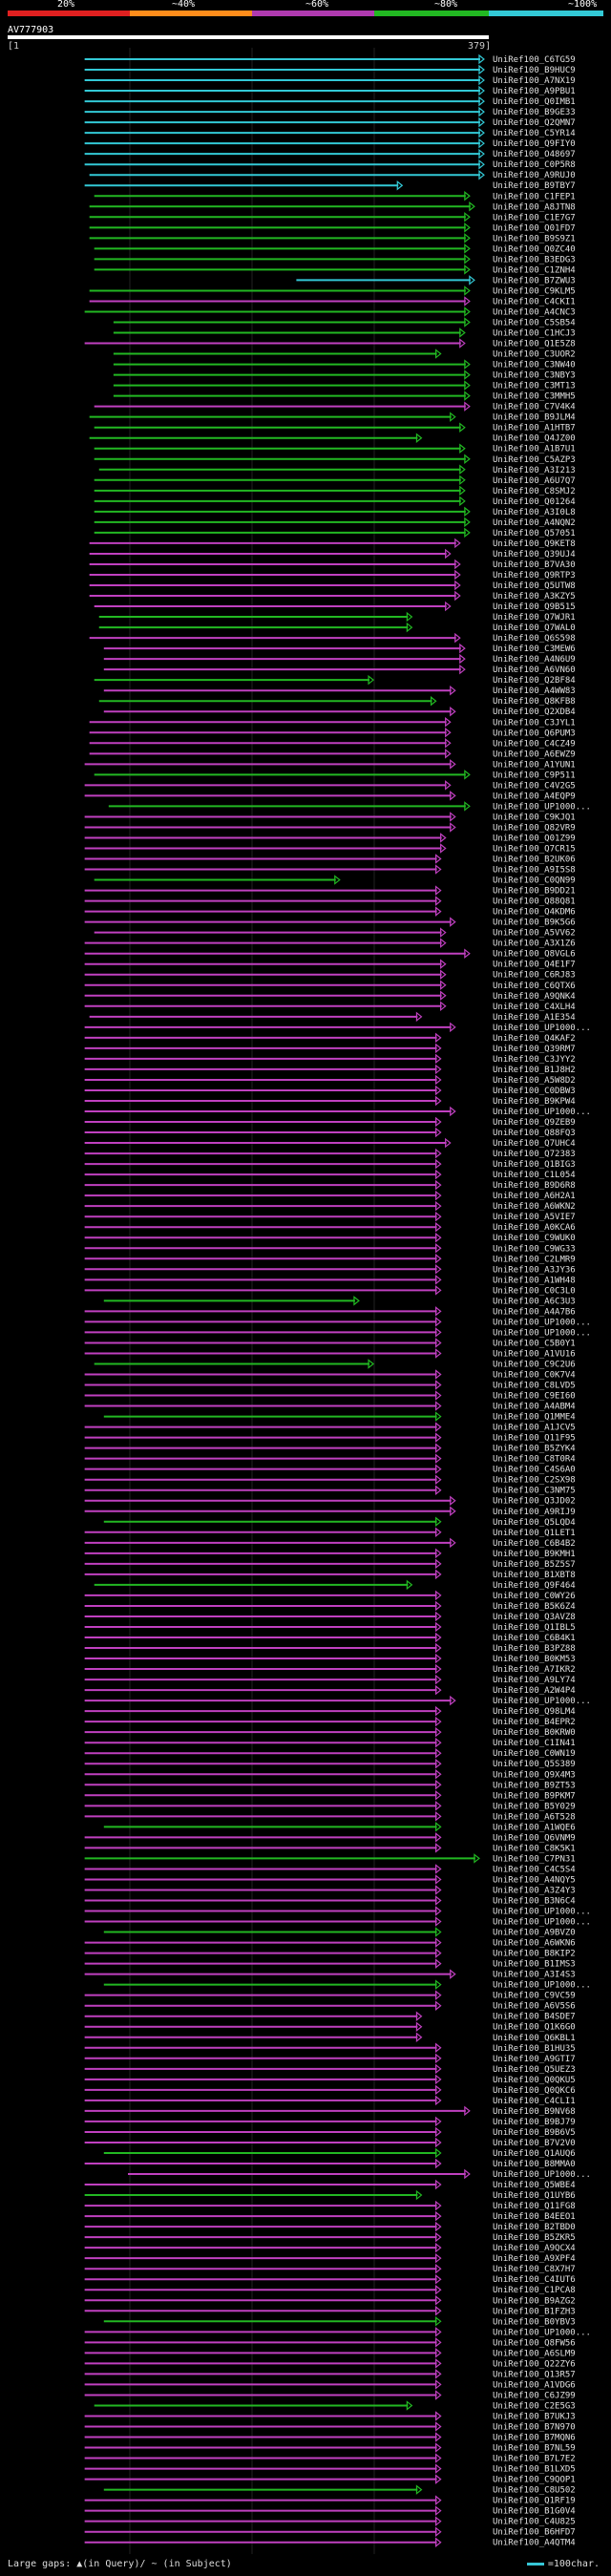 This screenshot has width=611, height=2576. Describe the element at coordinates (535, 2259) in the screenshot. I see `hit-label: UniRef100_A9XPF4` at that location.